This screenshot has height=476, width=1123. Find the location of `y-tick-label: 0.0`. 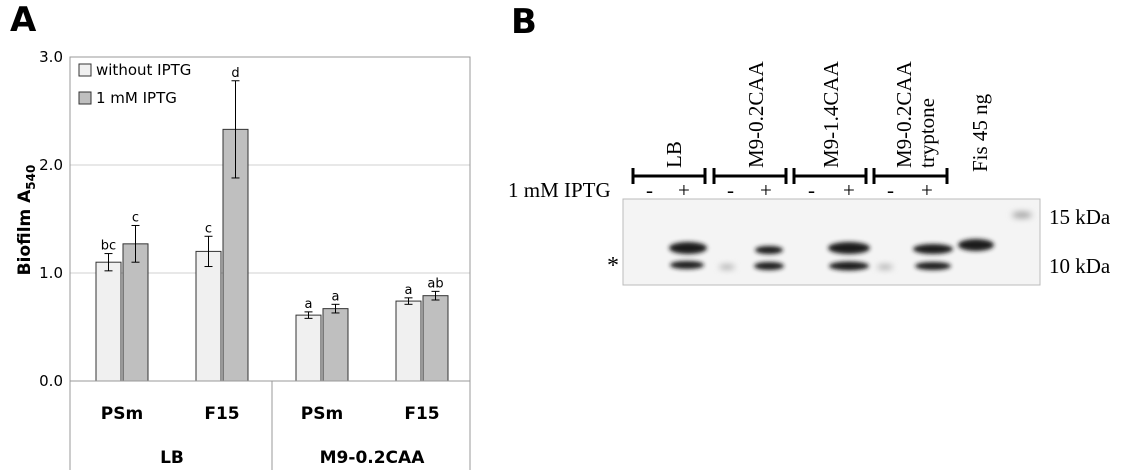

y-tick-label: 0.0 is located at coordinates (51, 381).